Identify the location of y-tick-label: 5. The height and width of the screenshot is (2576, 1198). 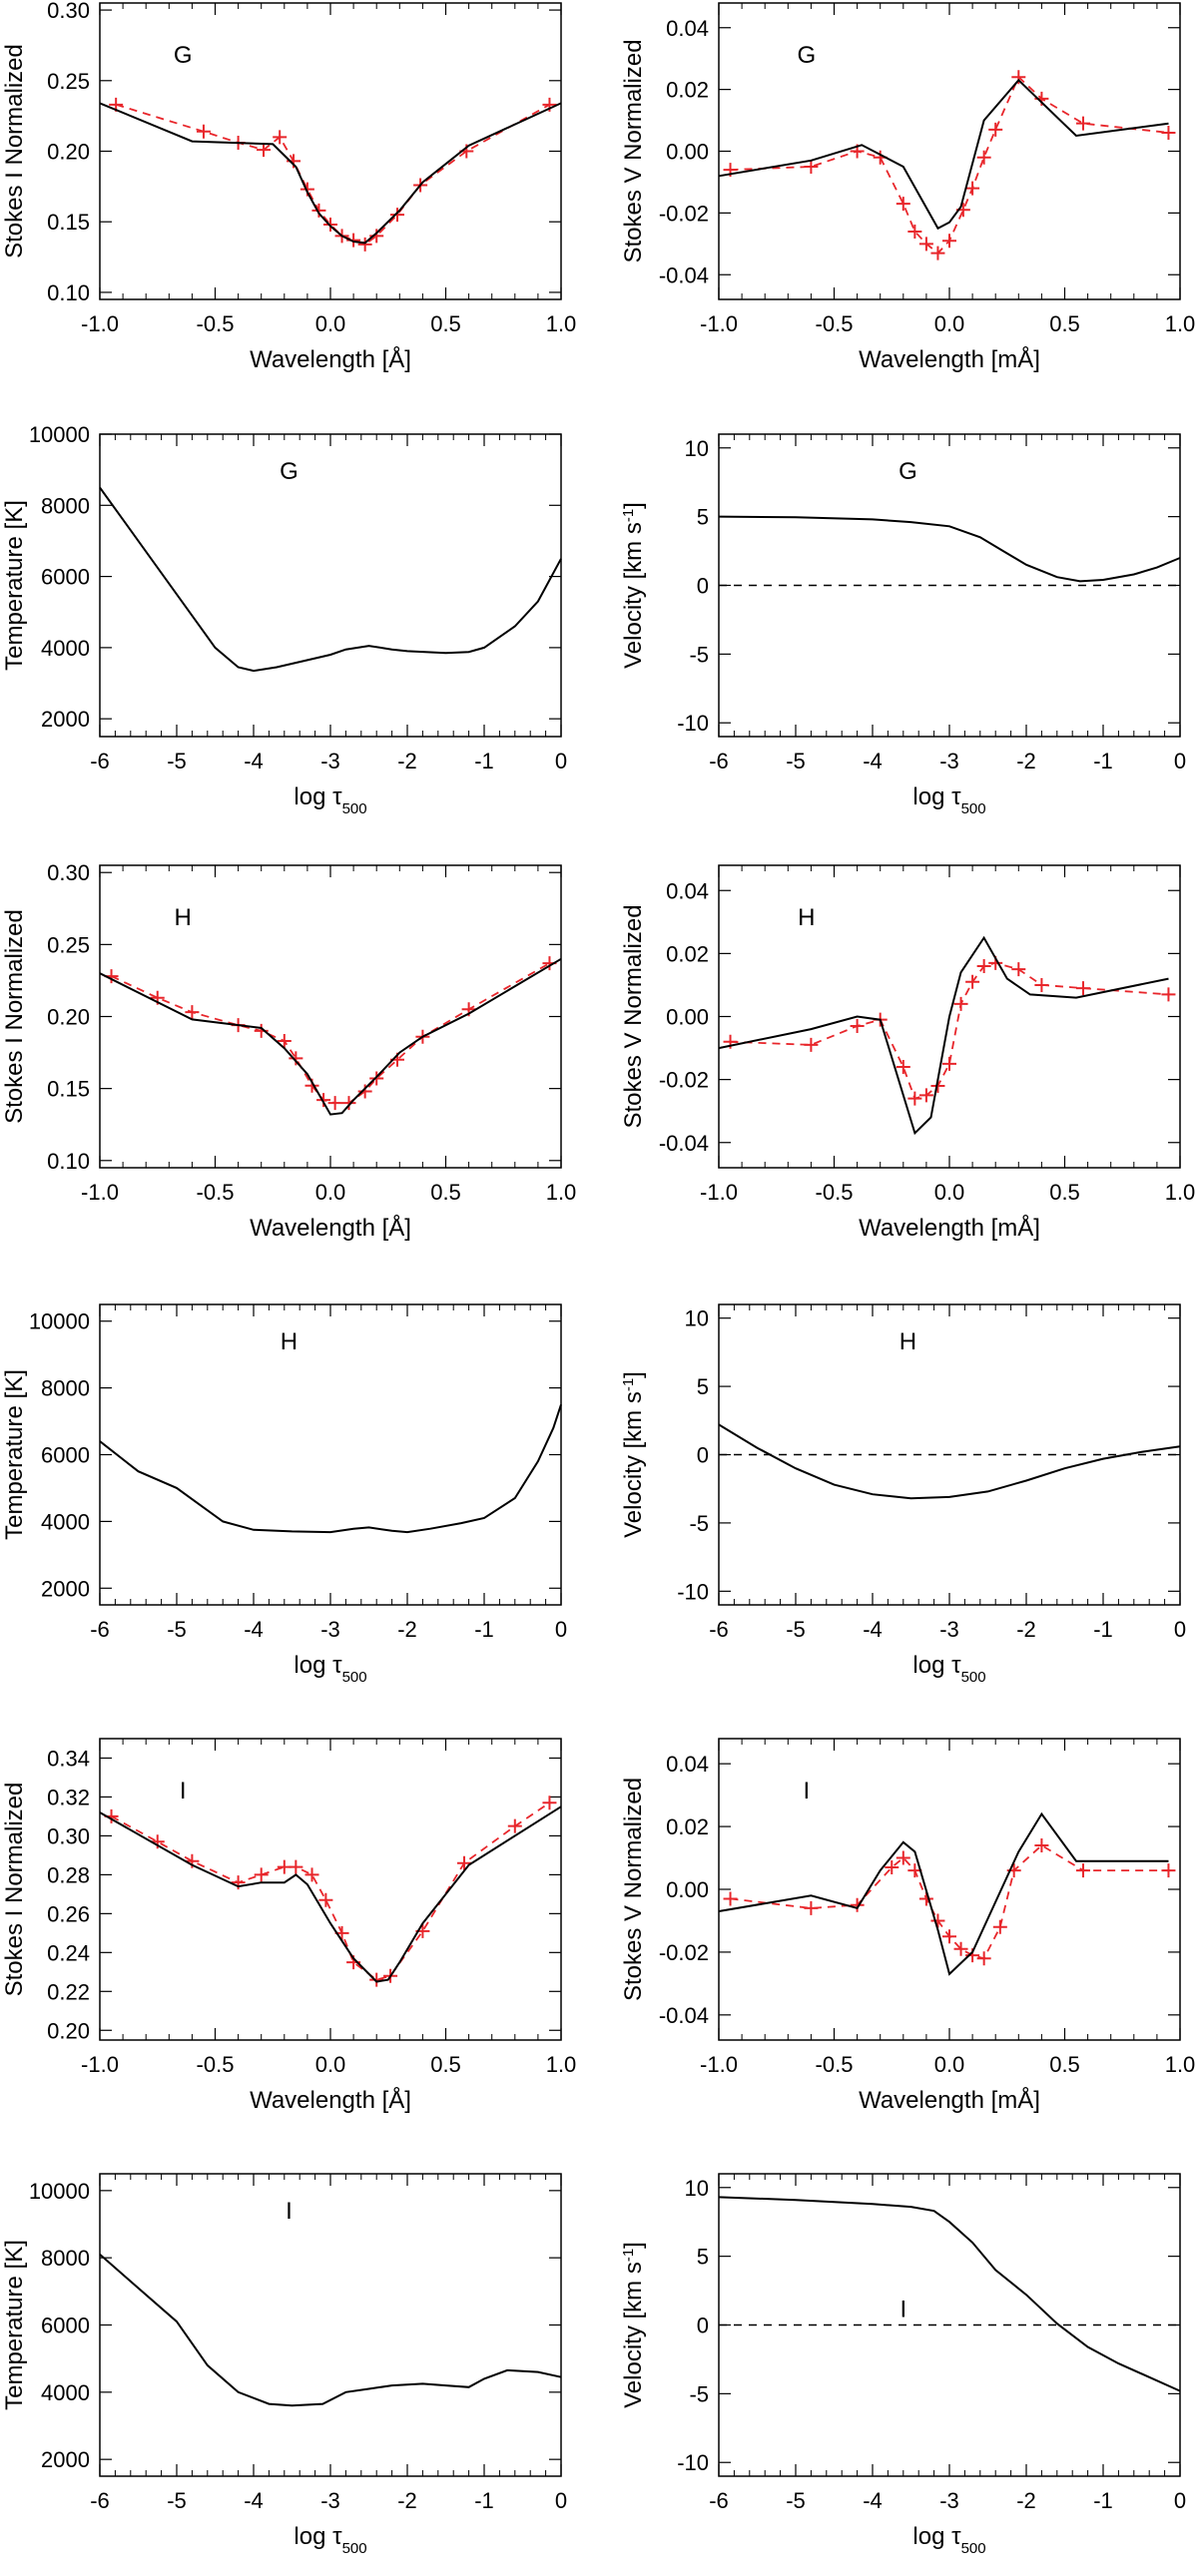
(703, 1386).